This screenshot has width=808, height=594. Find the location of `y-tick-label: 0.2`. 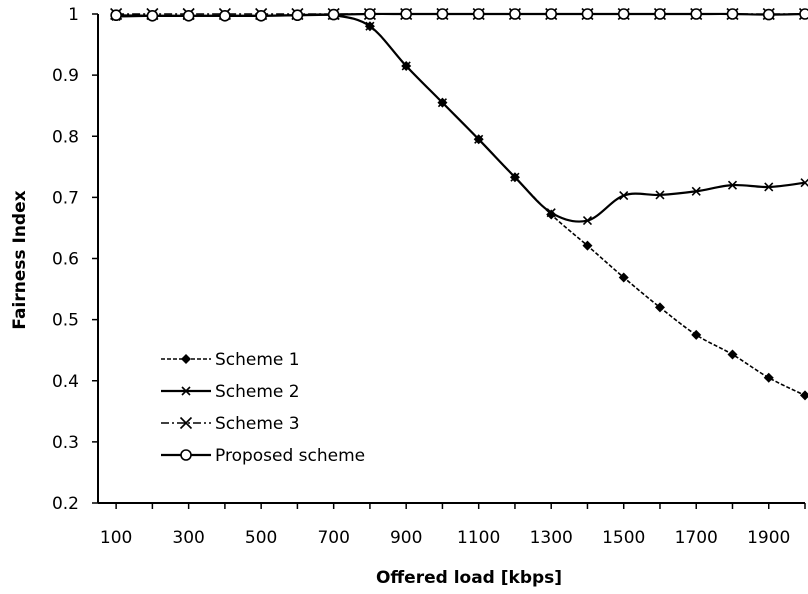

y-tick-label: 0.2 is located at coordinates (65, 504).